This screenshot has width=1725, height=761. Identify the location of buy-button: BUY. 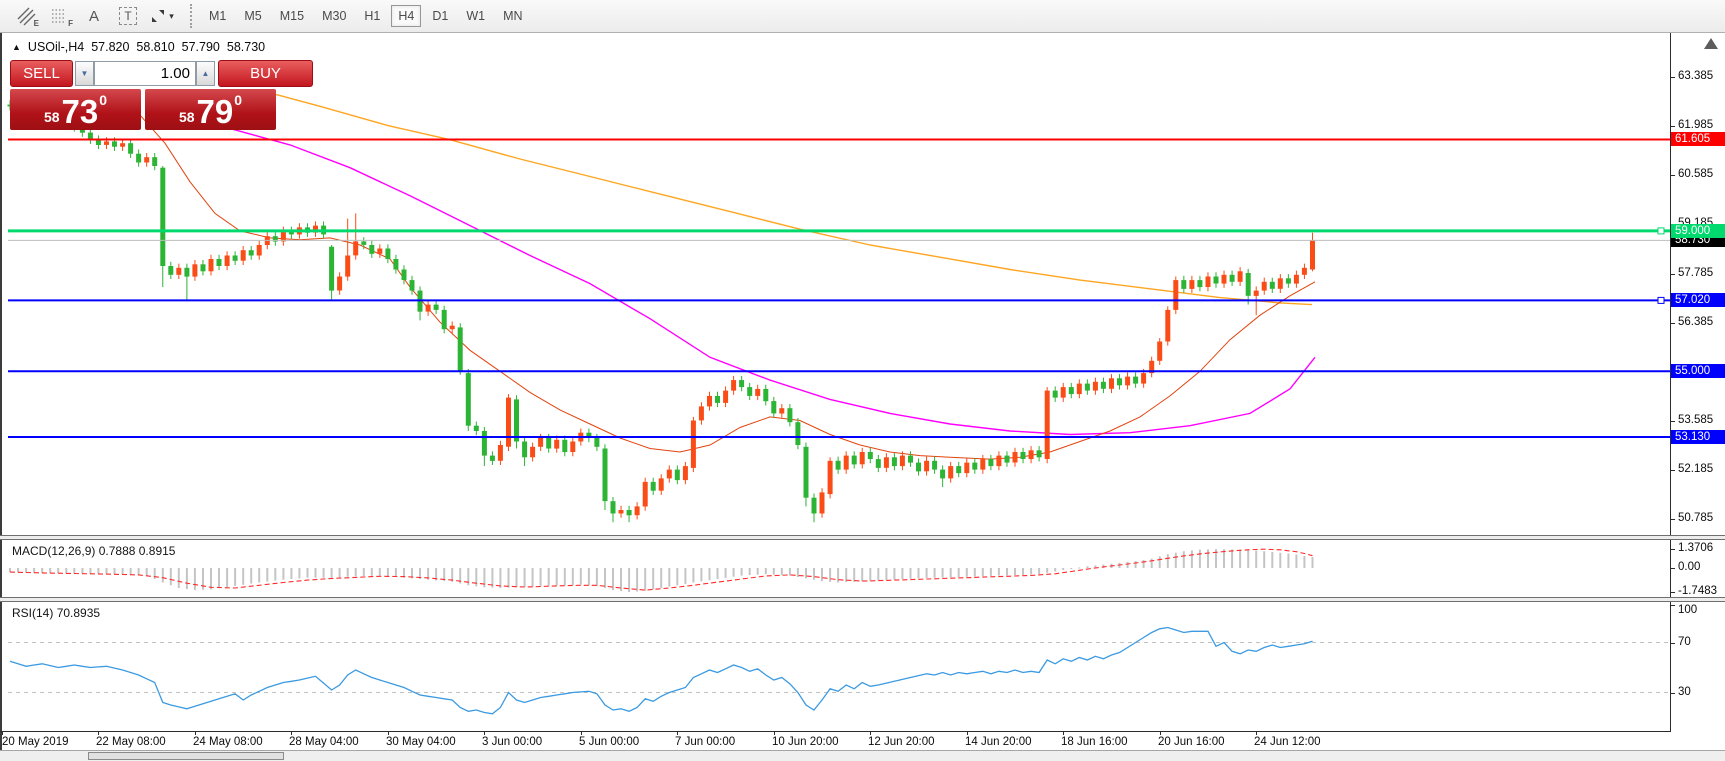
(265, 73).